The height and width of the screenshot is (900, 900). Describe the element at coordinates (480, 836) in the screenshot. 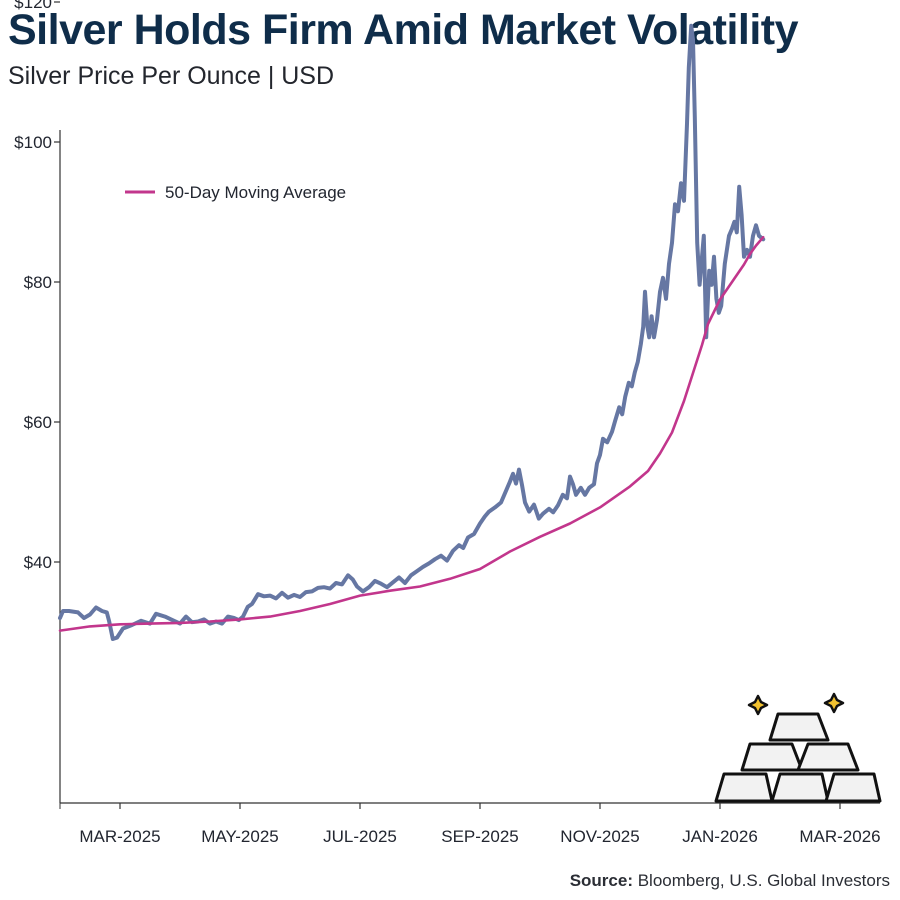

I see `x-tick-label: SEP-2025` at that location.